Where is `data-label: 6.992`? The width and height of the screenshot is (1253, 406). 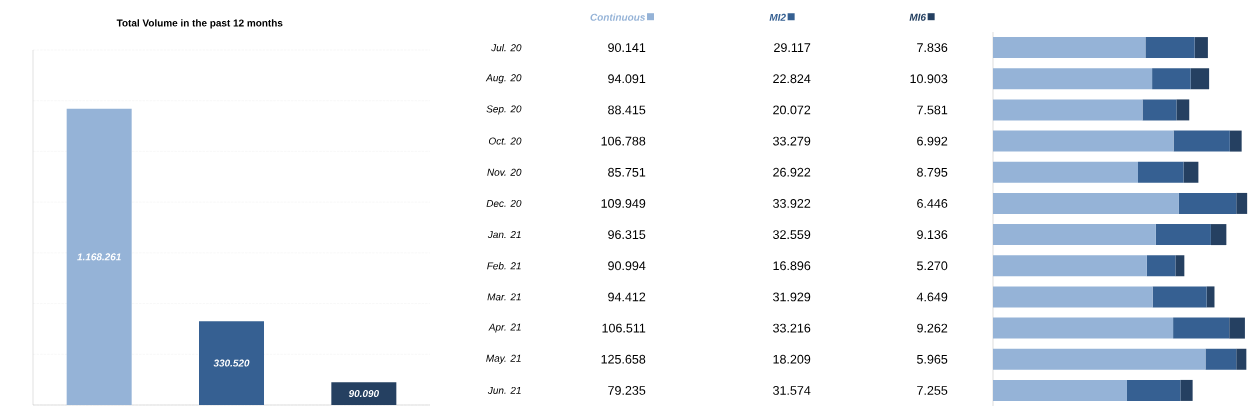
data-label: 6.992 is located at coordinates (932, 141).